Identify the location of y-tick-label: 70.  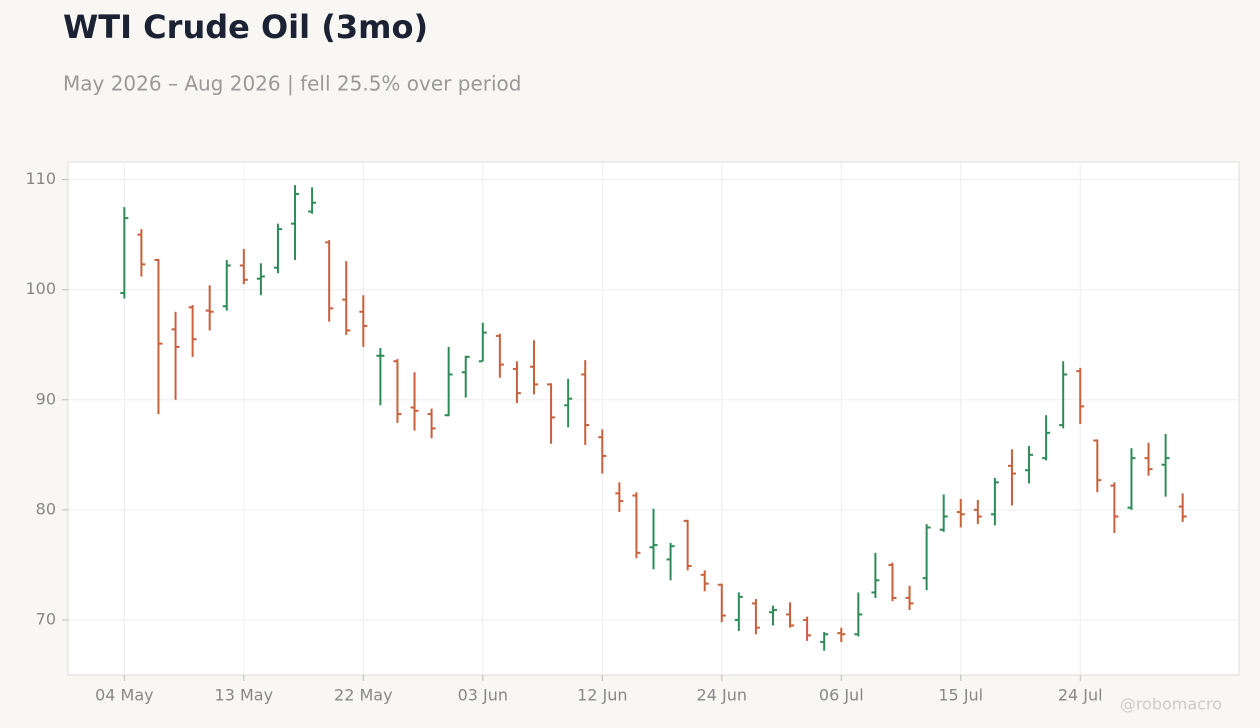
(46, 618).